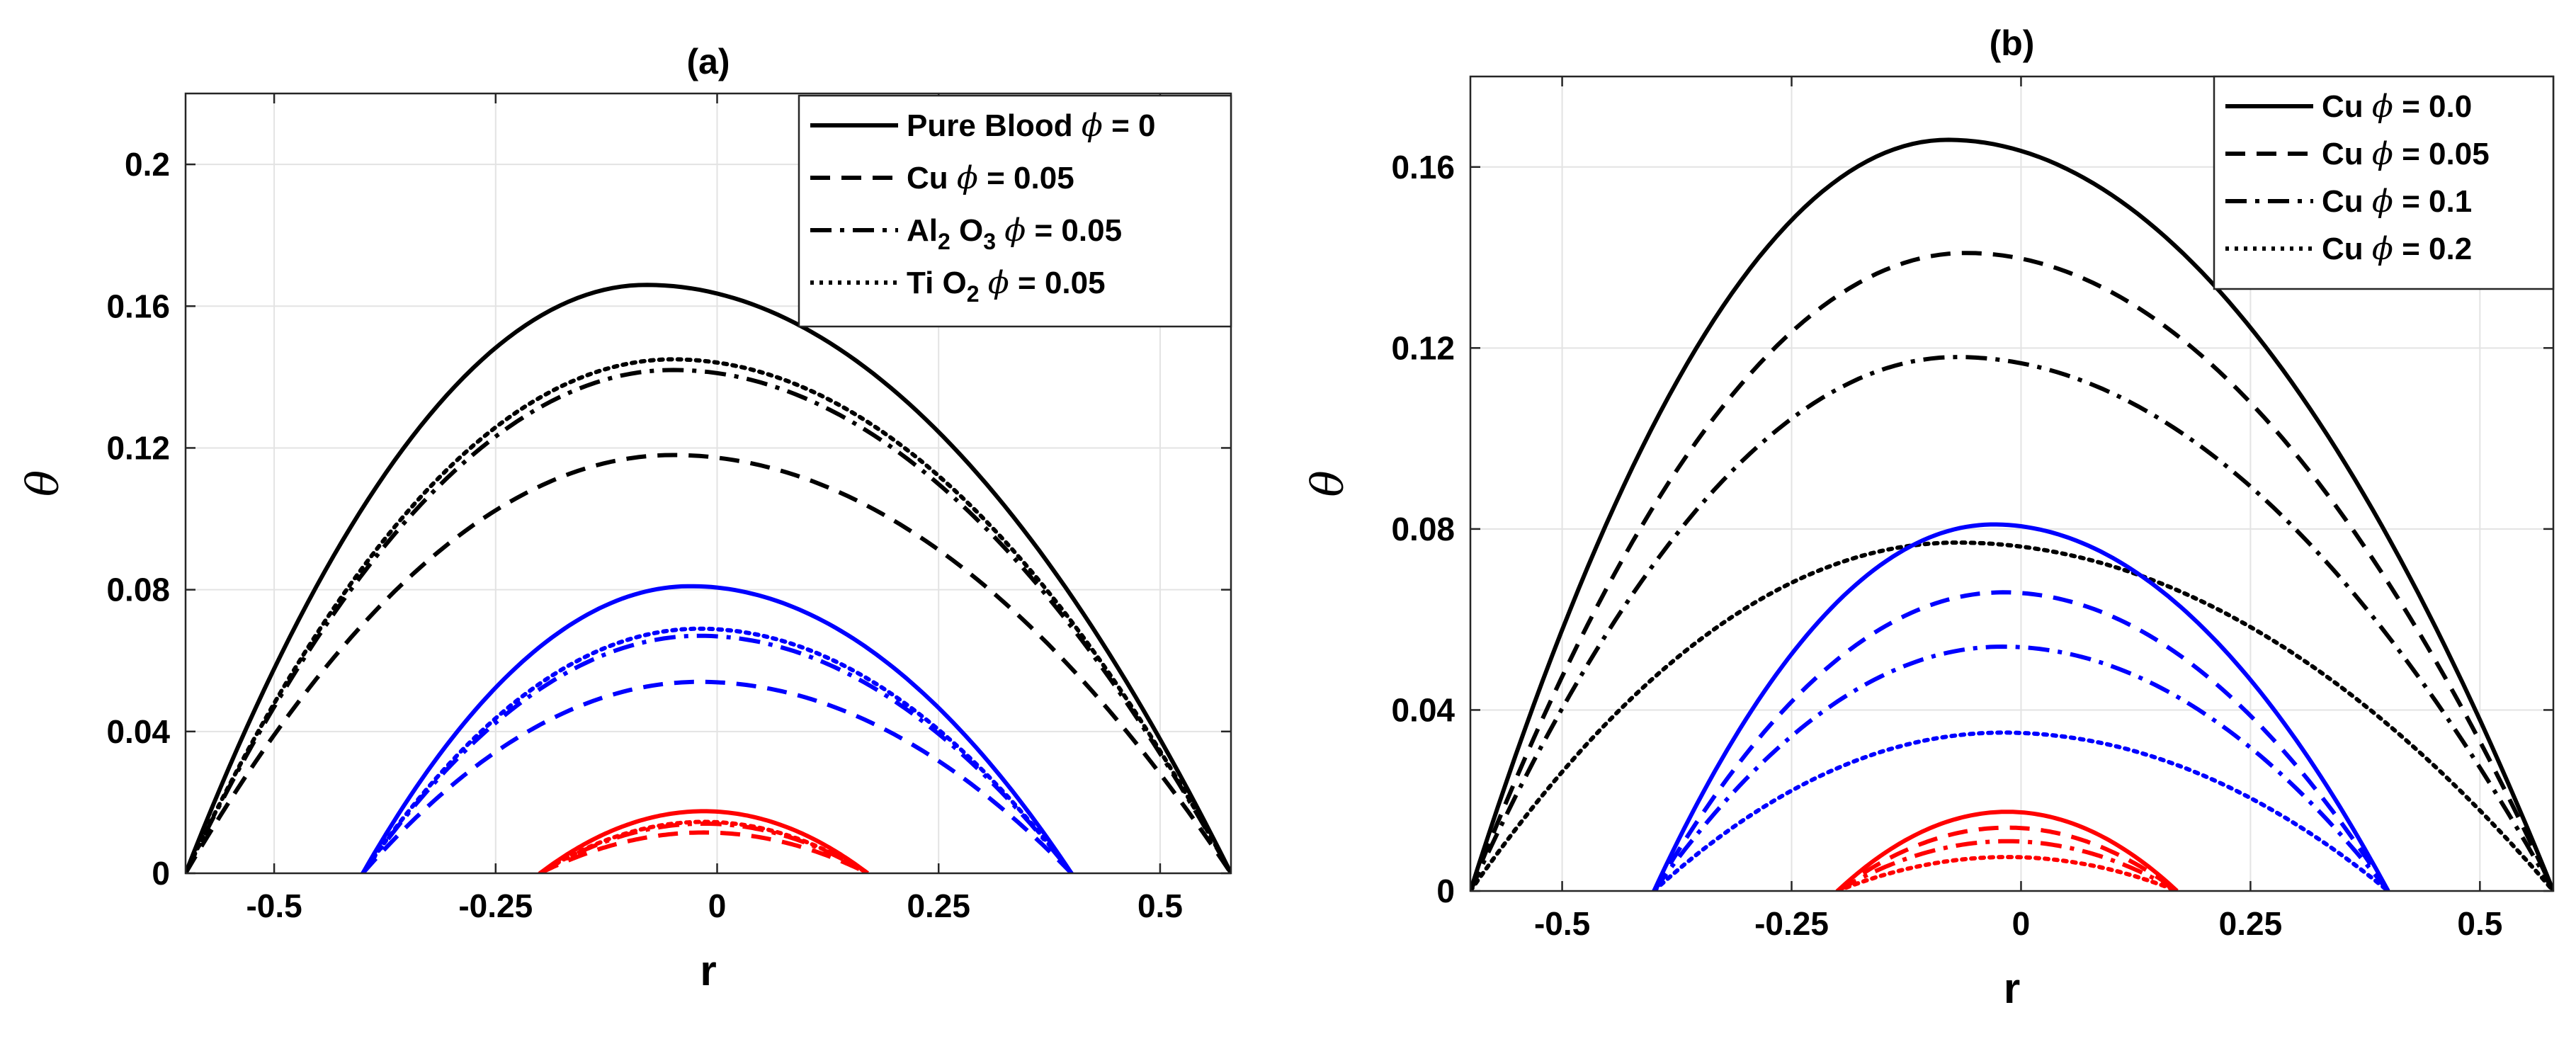 This screenshot has height=1039, width=2576. What do you see at coordinates (2432, 107) in the screenshot?
I see `legend-label-part: = 0.0` at bounding box center [2432, 107].